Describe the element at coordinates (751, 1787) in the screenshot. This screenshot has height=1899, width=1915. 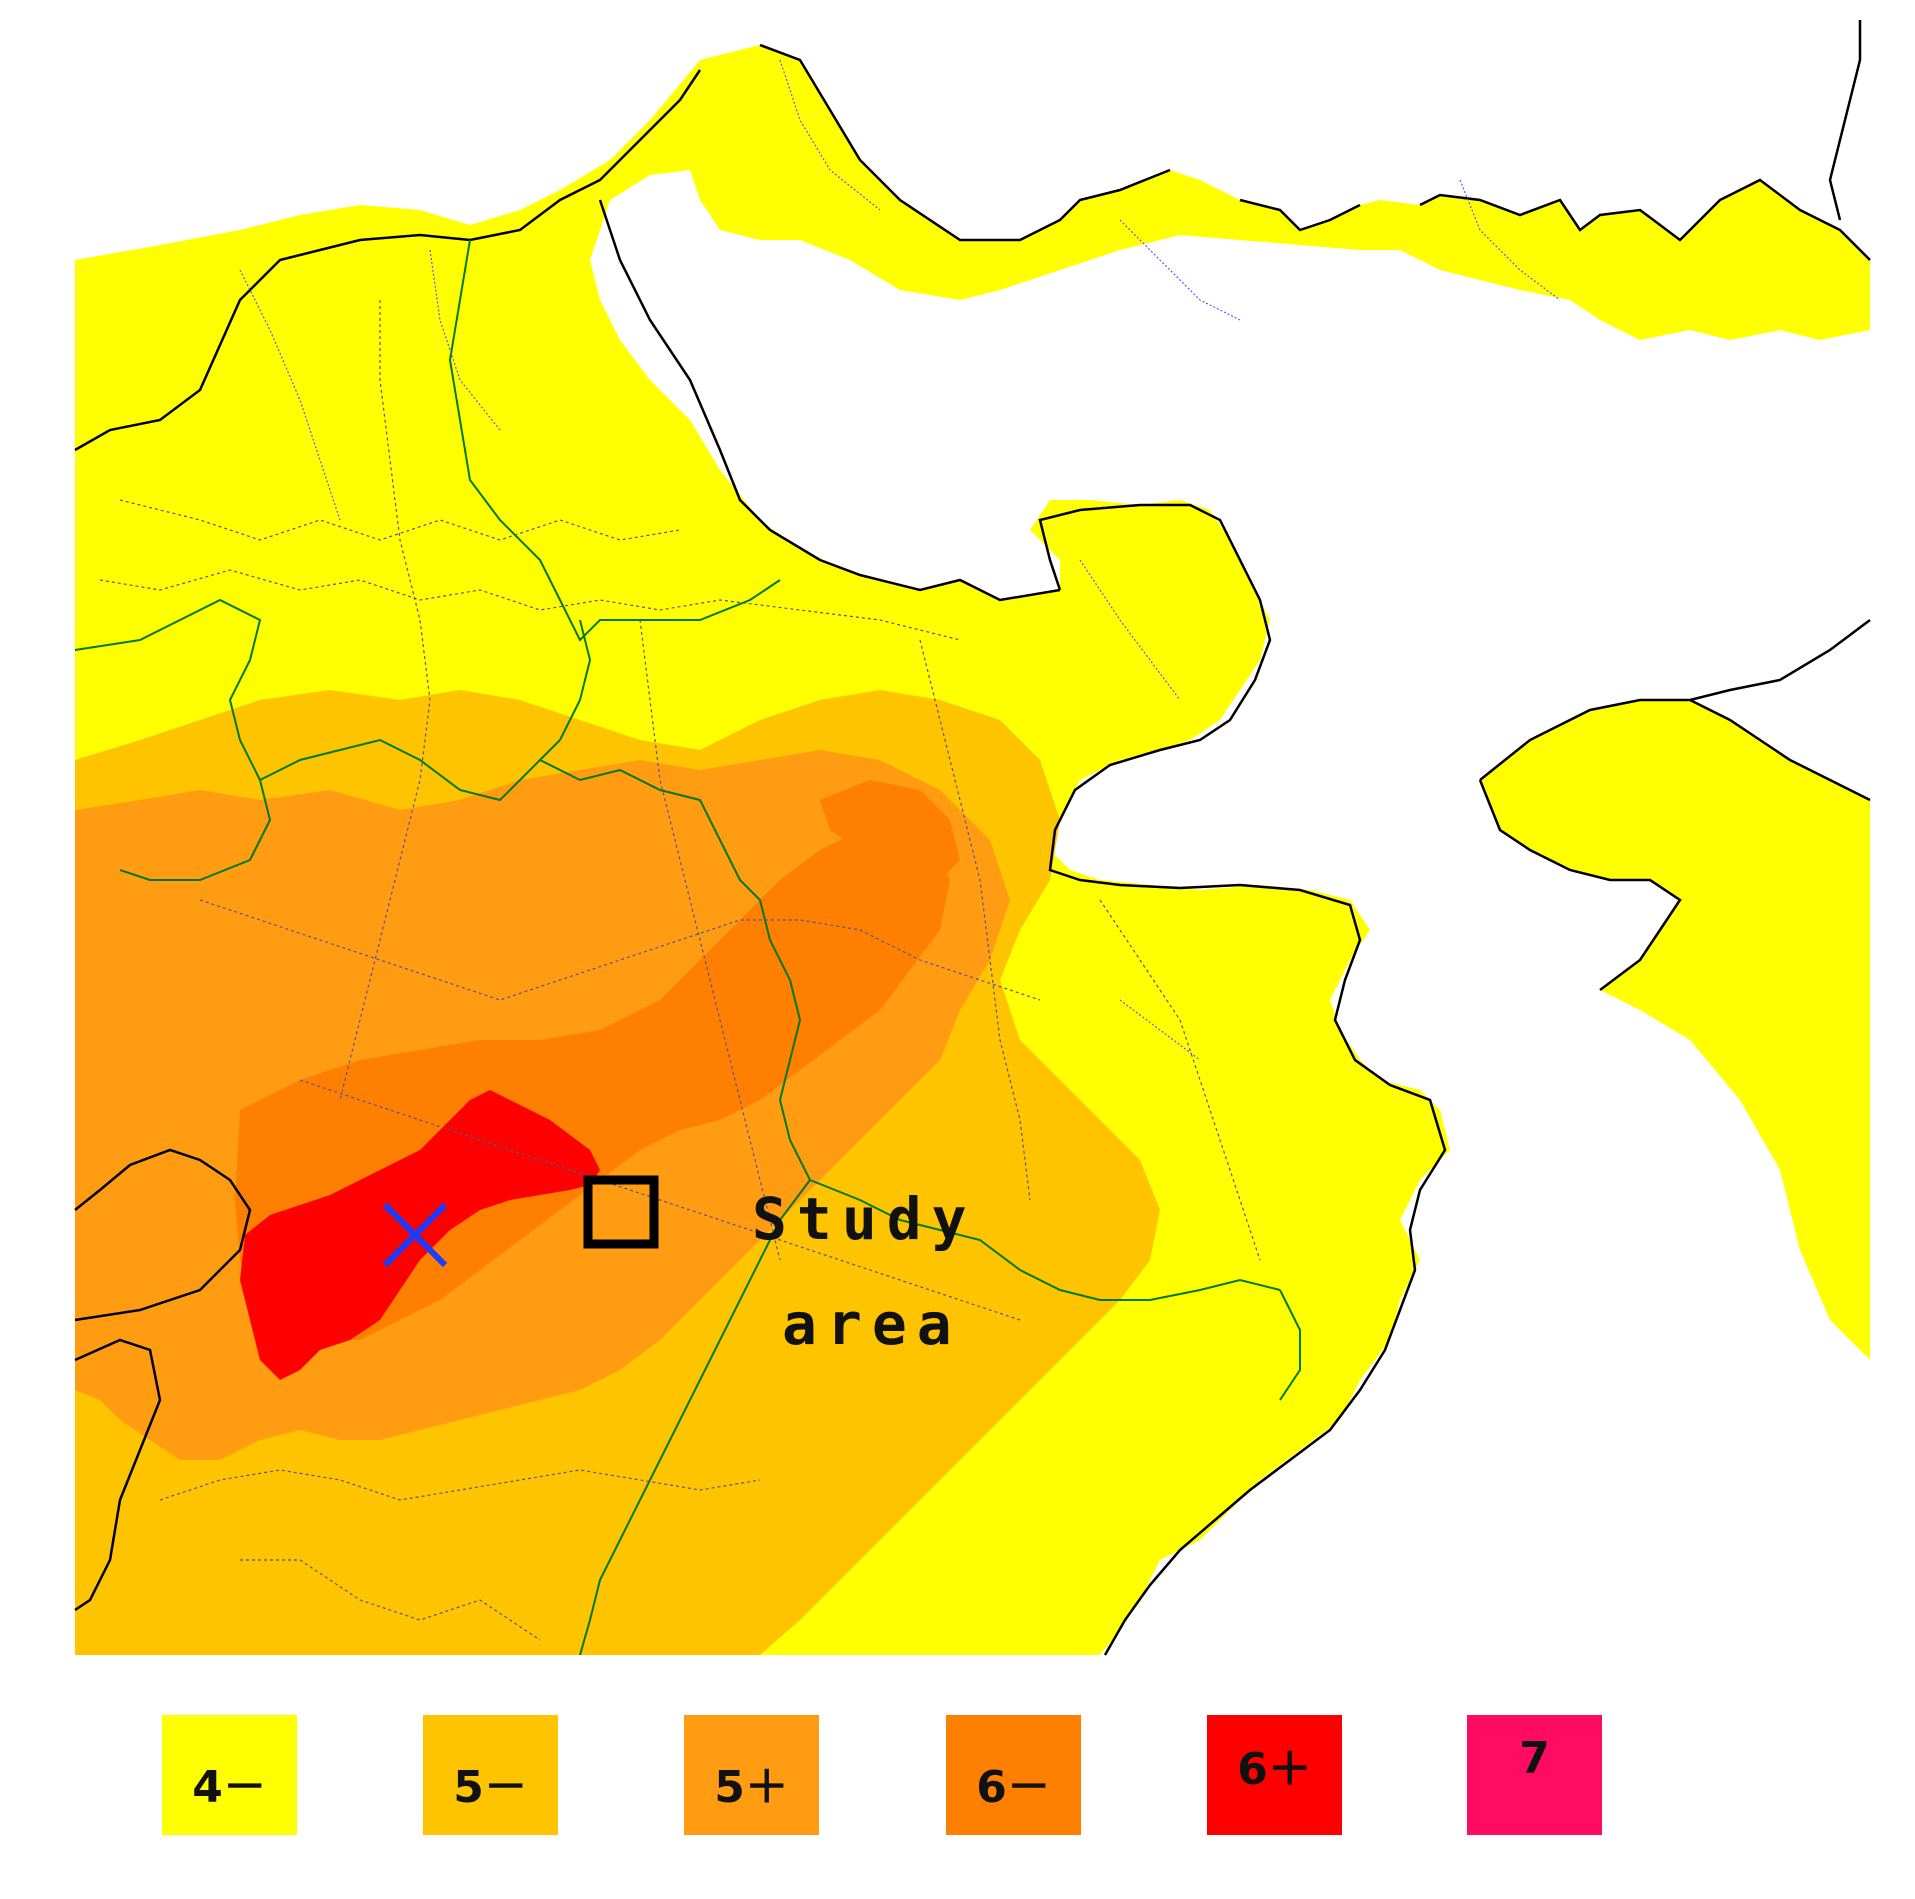
I see `legend-label: 5＋` at that location.